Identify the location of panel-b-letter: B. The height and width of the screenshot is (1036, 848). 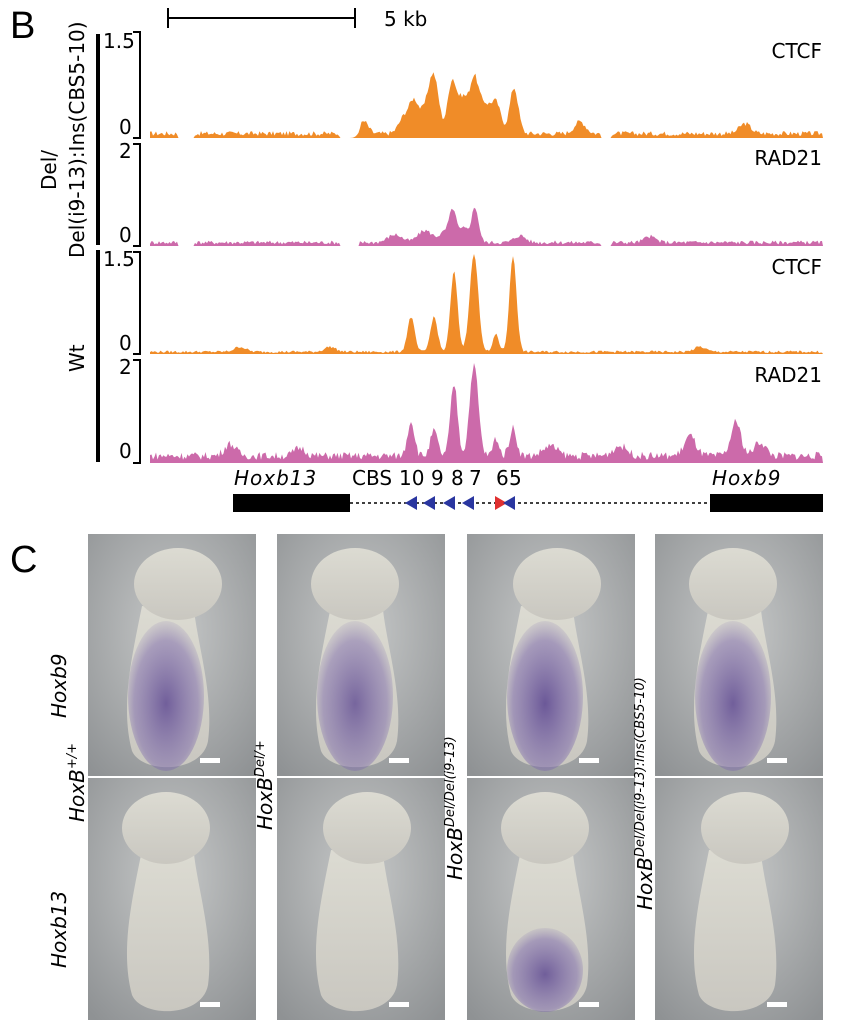
(22, 26).